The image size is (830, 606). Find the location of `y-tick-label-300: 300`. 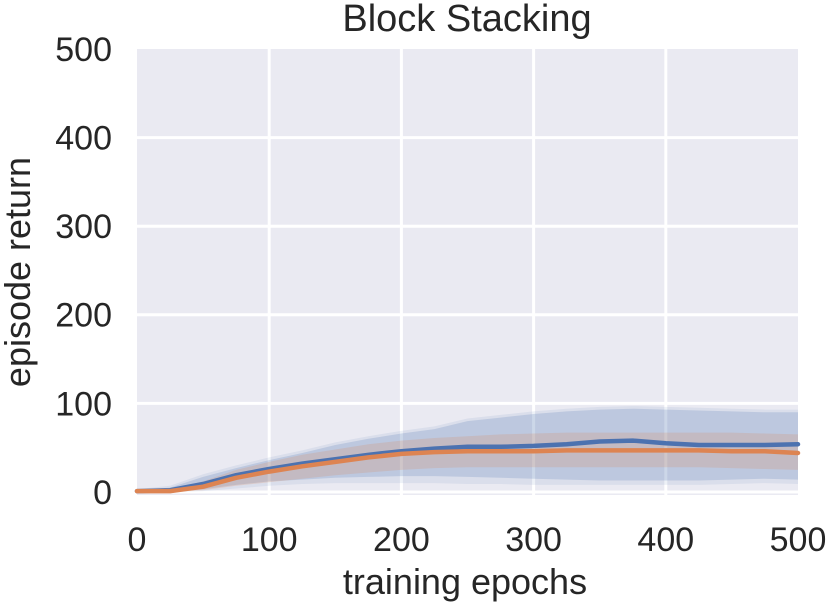

y-tick-label-300: 300 is located at coordinates (83, 227).